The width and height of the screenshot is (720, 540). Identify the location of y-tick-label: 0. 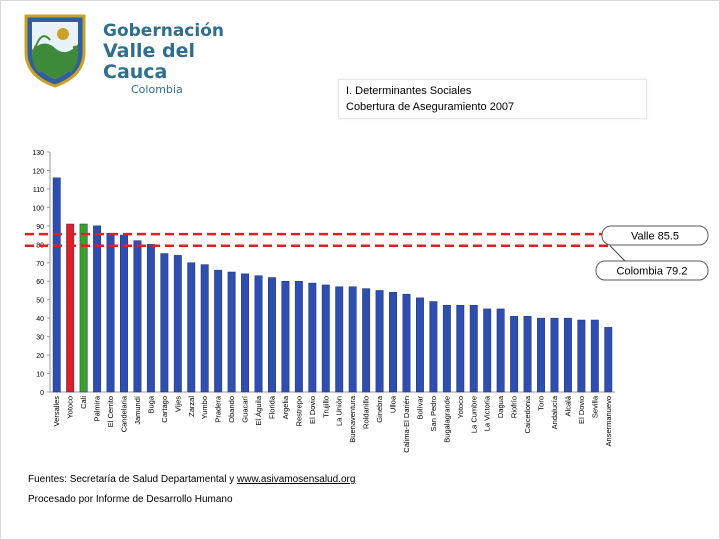
(42, 393).